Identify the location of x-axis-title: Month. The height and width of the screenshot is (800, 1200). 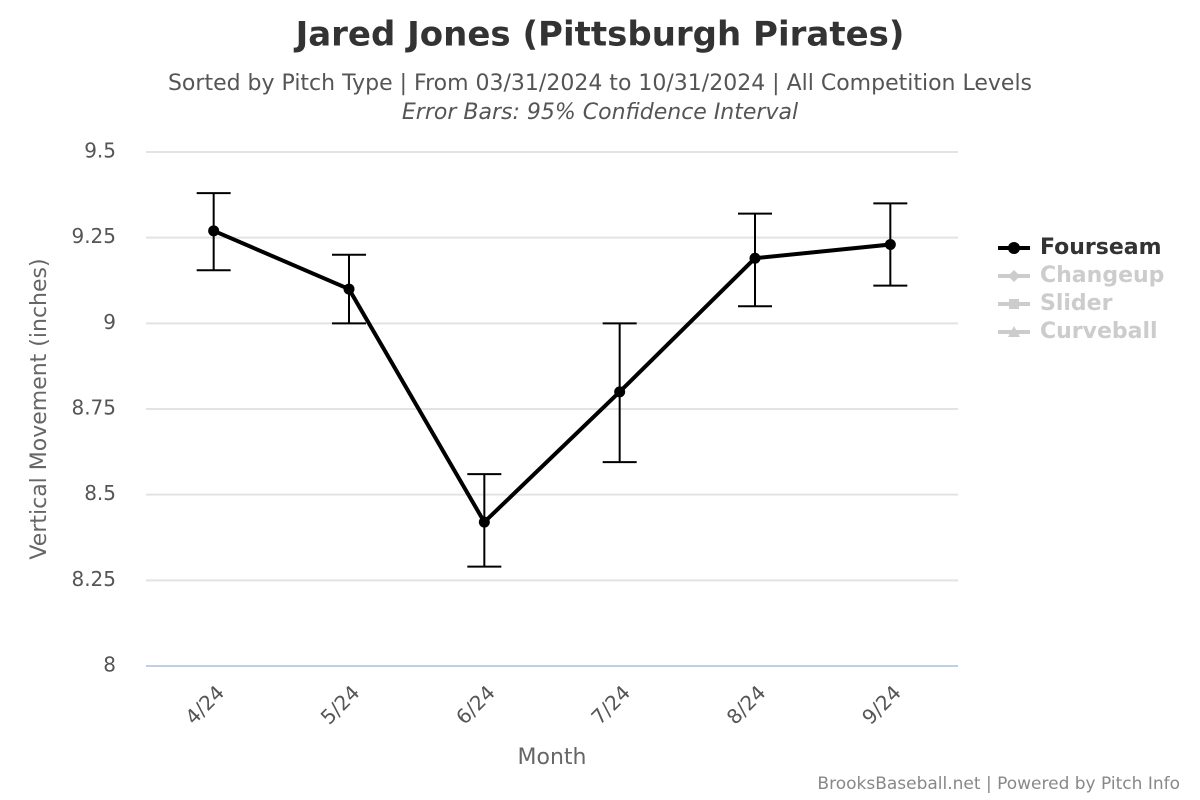
(552, 757).